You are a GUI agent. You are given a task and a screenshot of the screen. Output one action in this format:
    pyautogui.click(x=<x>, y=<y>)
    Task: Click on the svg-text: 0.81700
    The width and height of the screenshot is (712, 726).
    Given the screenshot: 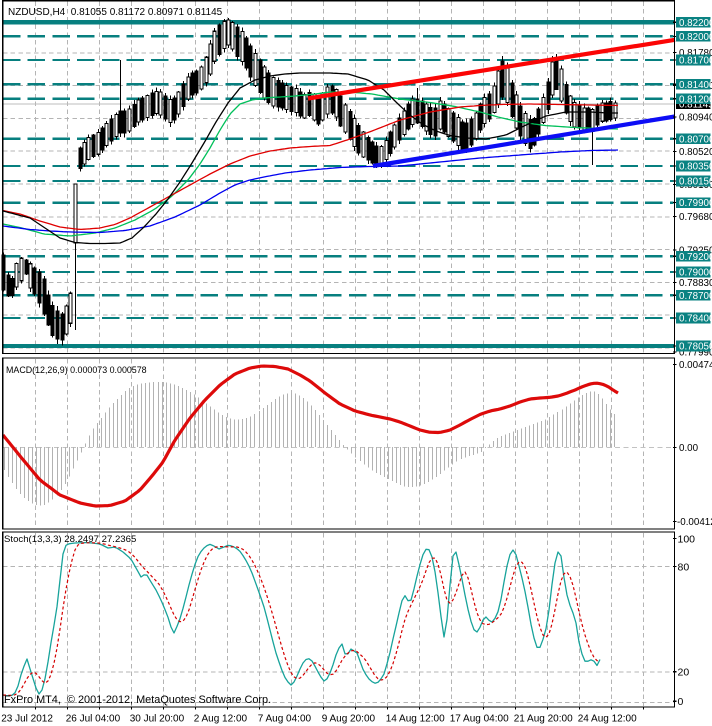 What is the action you would take?
    pyautogui.click(x=695, y=61)
    